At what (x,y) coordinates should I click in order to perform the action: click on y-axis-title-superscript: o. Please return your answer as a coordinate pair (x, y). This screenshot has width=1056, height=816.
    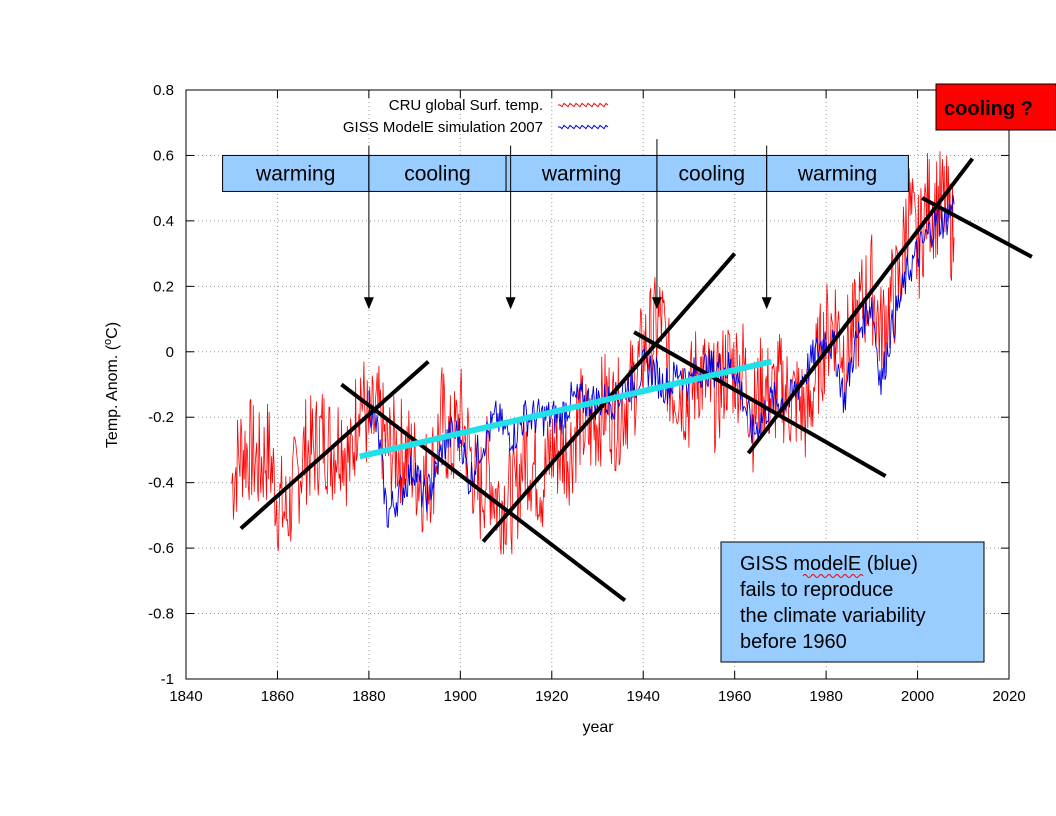
    Looking at the image, I should click on (108, 342).